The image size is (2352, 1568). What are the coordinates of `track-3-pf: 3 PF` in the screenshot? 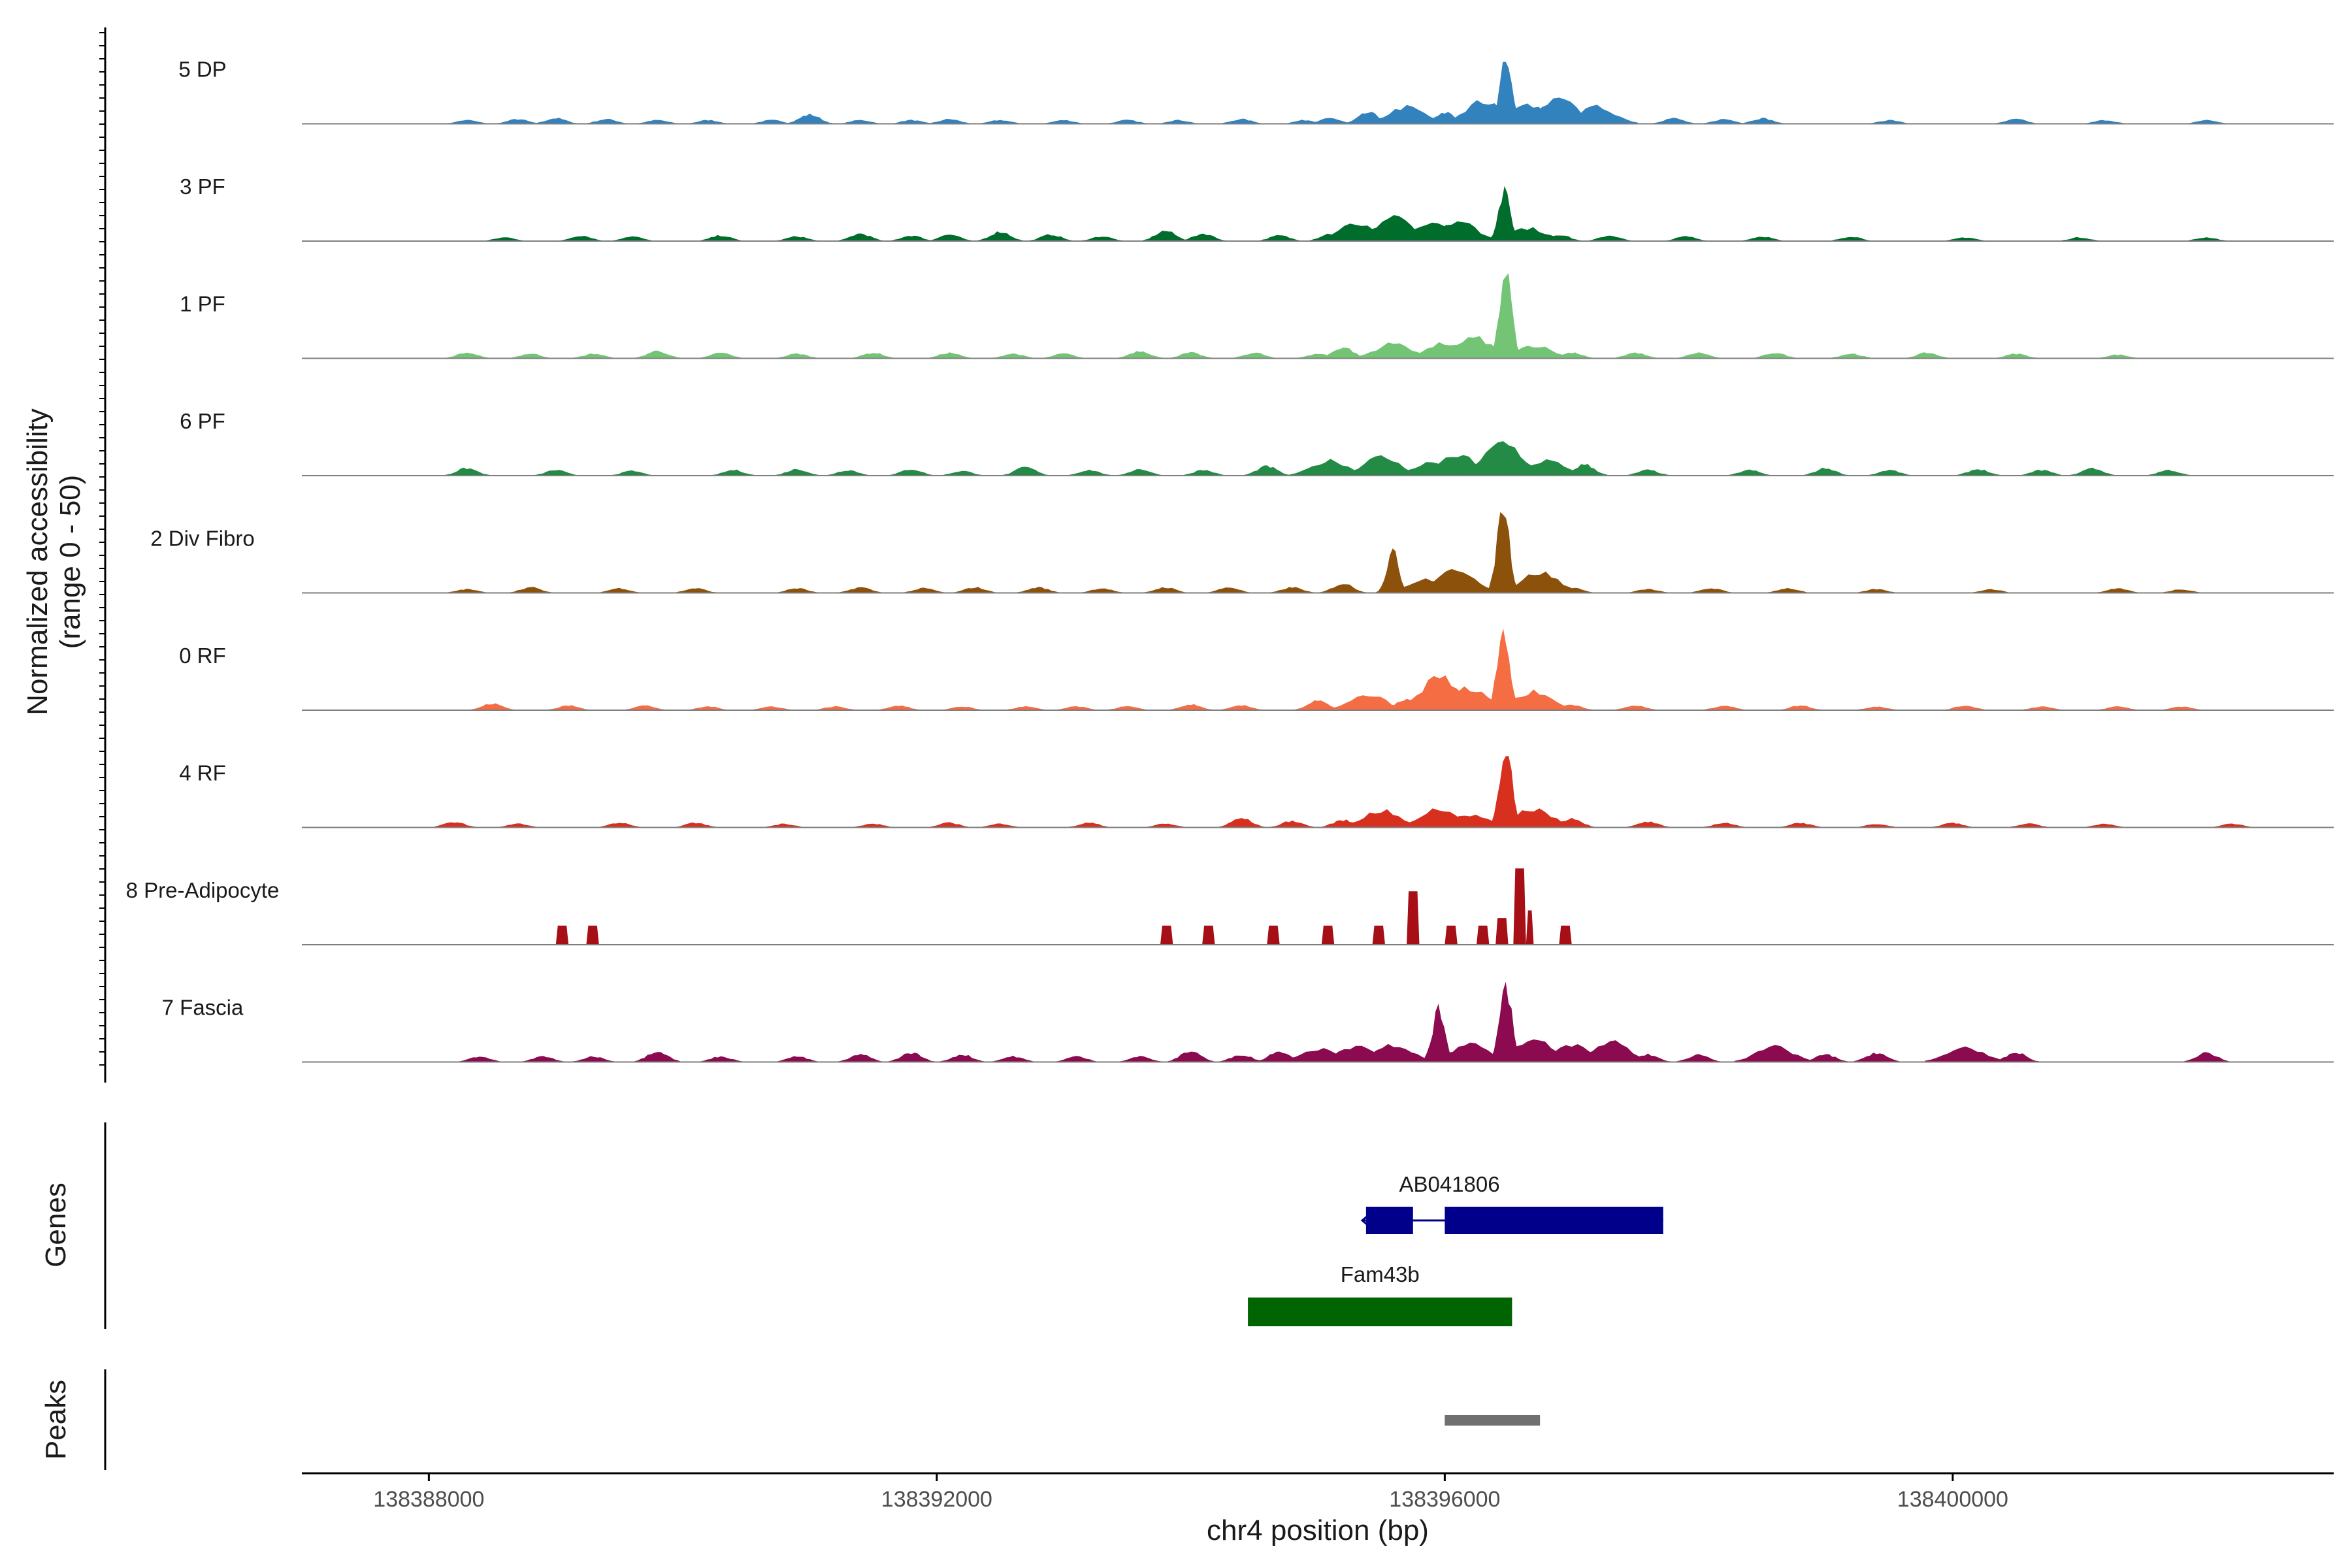 It's located at (1257, 208).